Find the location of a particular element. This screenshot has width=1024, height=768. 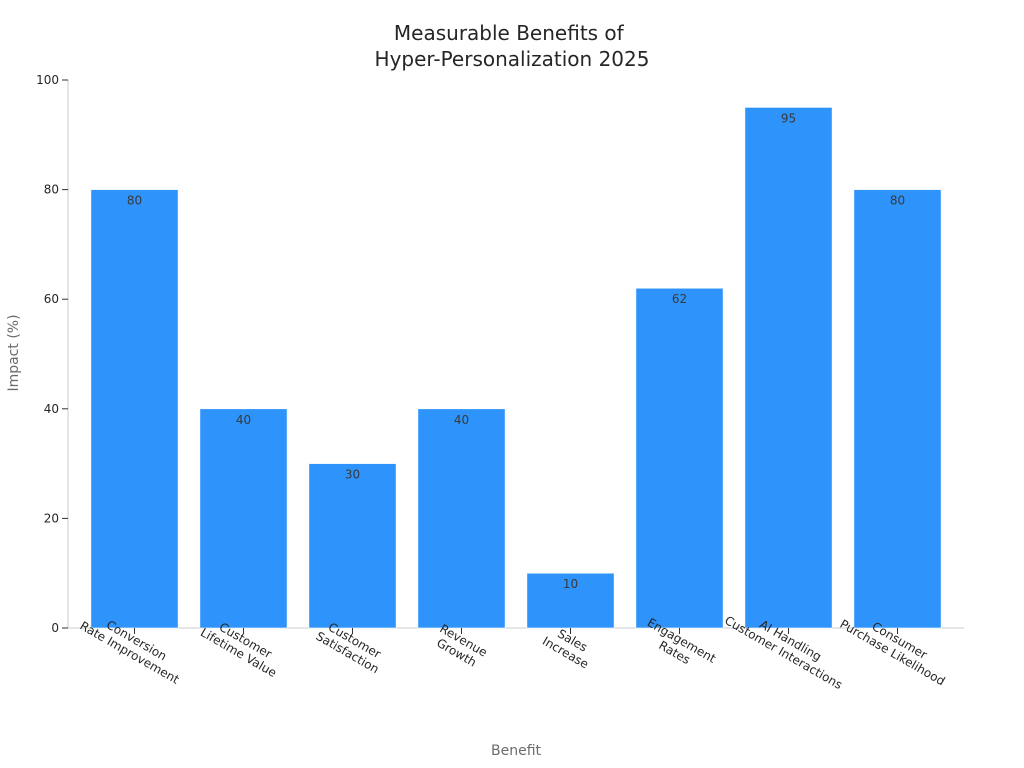

chart-title-line-2: Hyper-Personalization 2025 is located at coordinates (512, 59).